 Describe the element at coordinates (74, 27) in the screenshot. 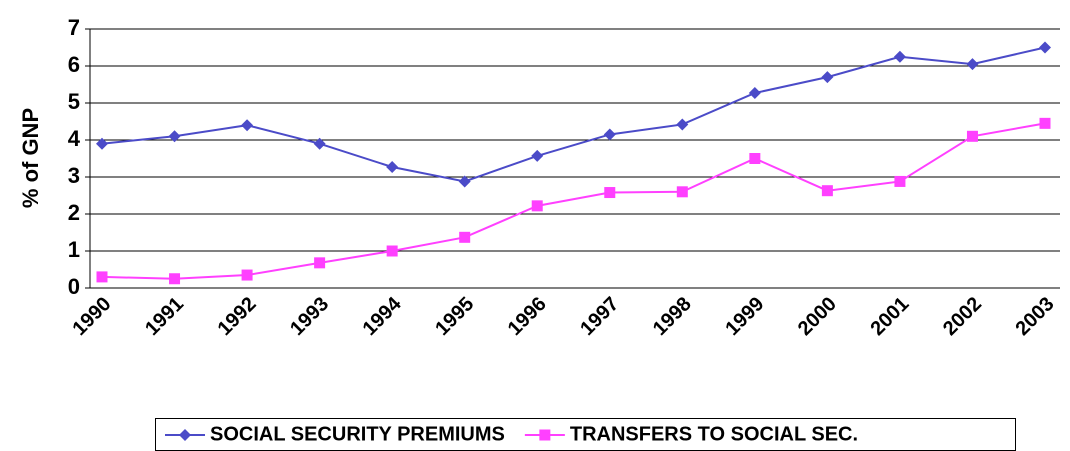

I see `y-tick-label: 7` at that location.